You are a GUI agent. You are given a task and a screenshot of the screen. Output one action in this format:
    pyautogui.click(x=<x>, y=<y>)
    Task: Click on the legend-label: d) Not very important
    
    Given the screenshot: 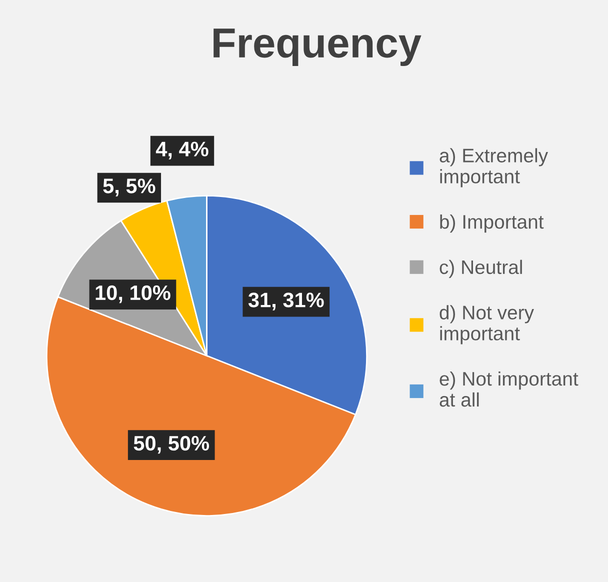 What is the action you would take?
    pyautogui.click(x=487, y=324)
    